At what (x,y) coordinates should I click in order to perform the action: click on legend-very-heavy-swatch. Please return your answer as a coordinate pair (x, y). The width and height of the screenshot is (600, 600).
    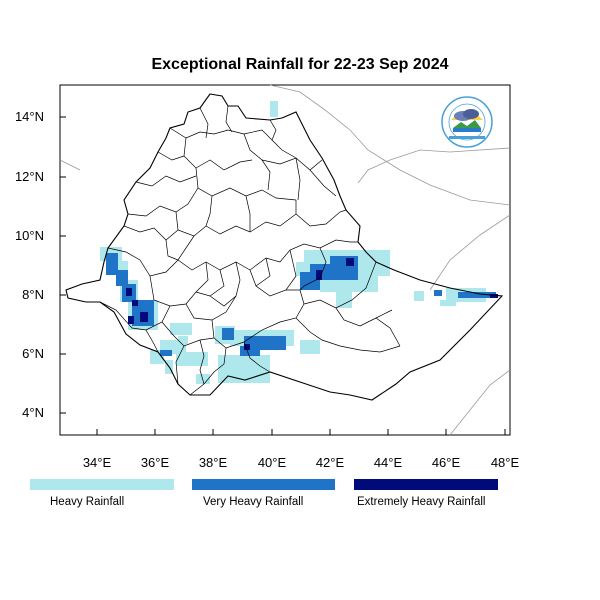
    Looking at the image, I should click on (263, 484).